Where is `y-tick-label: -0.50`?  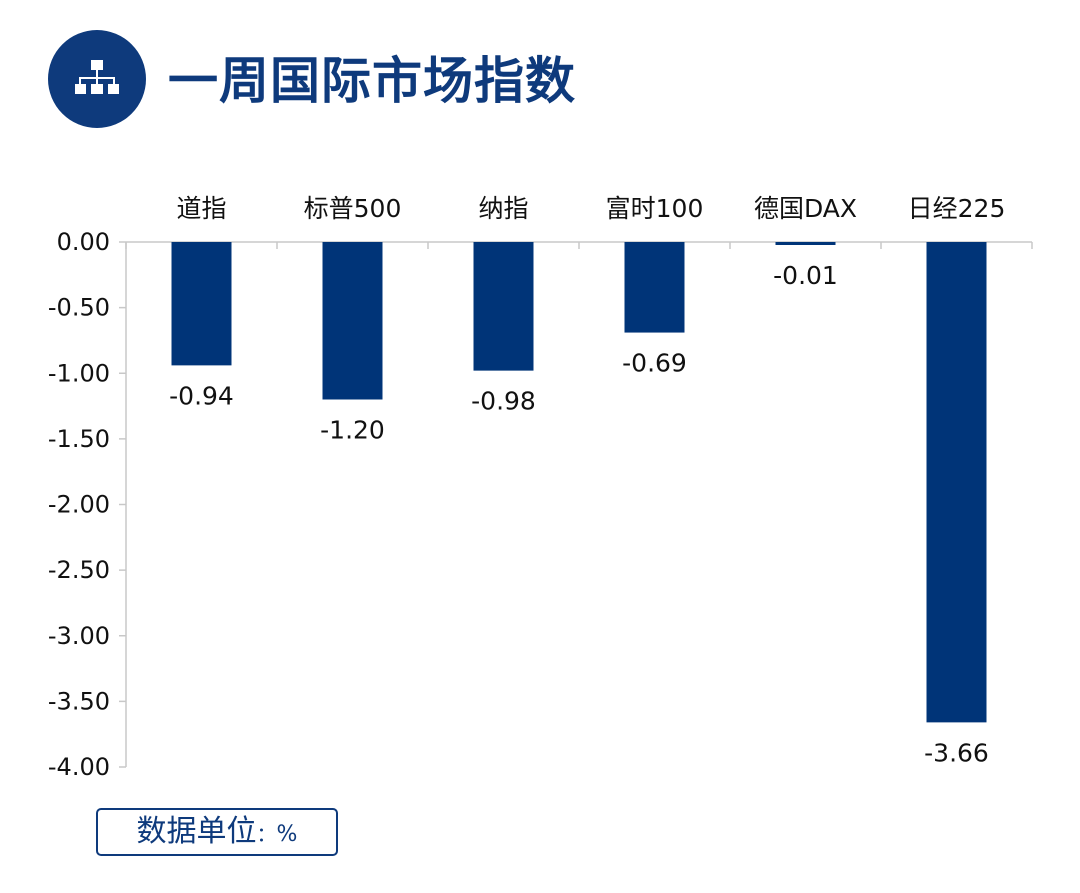
y-tick-label: -0.50 is located at coordinates (79, 308).